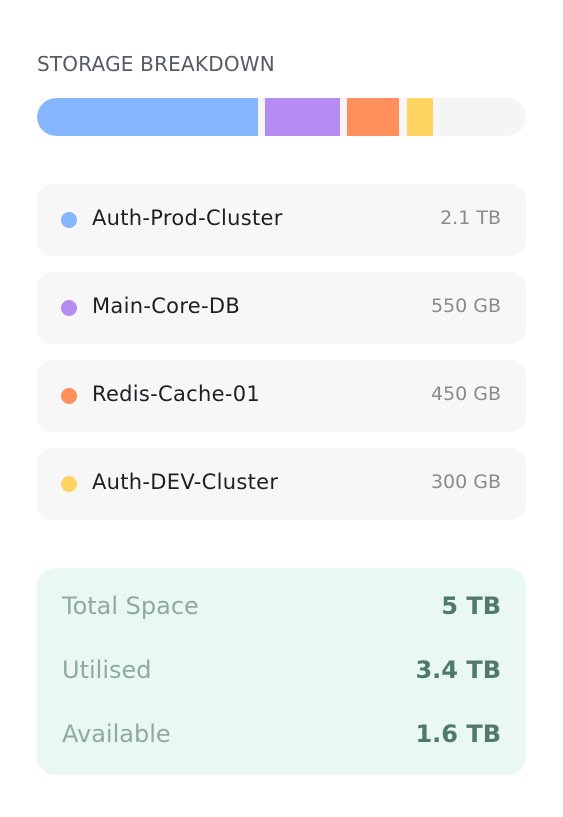  What do you see at coordinates (465, 394) in the screenshot?
I see `cluster-size: 450 GB` at bounding box center [465, 394].